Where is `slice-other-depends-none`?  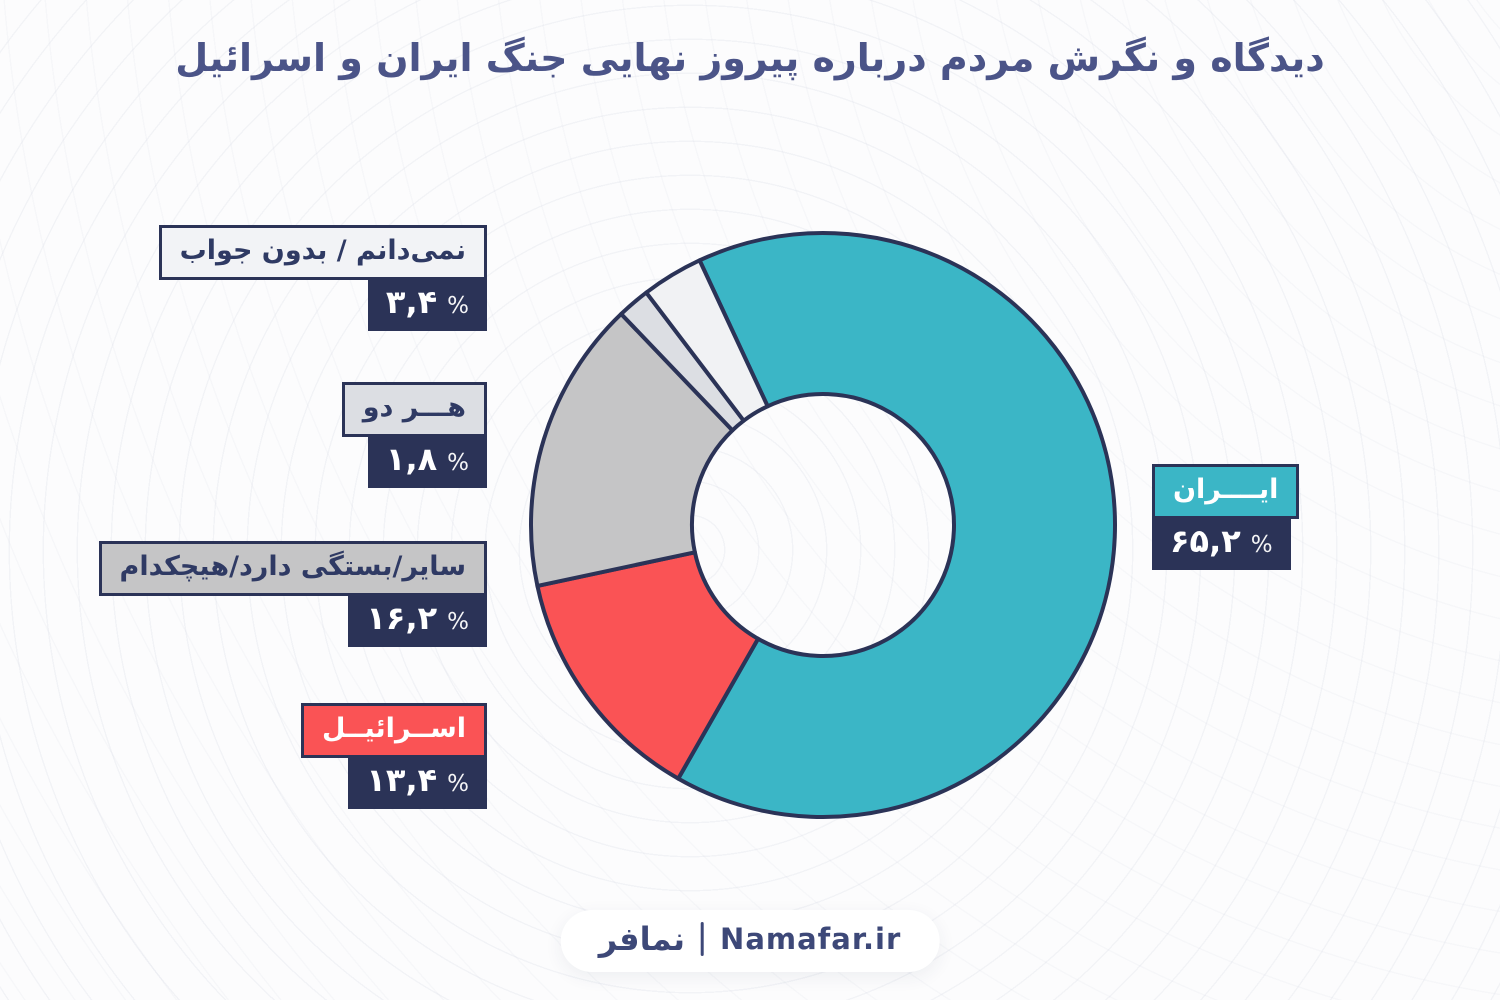 slice-other-depends-none is located at coordinates (632, 449).